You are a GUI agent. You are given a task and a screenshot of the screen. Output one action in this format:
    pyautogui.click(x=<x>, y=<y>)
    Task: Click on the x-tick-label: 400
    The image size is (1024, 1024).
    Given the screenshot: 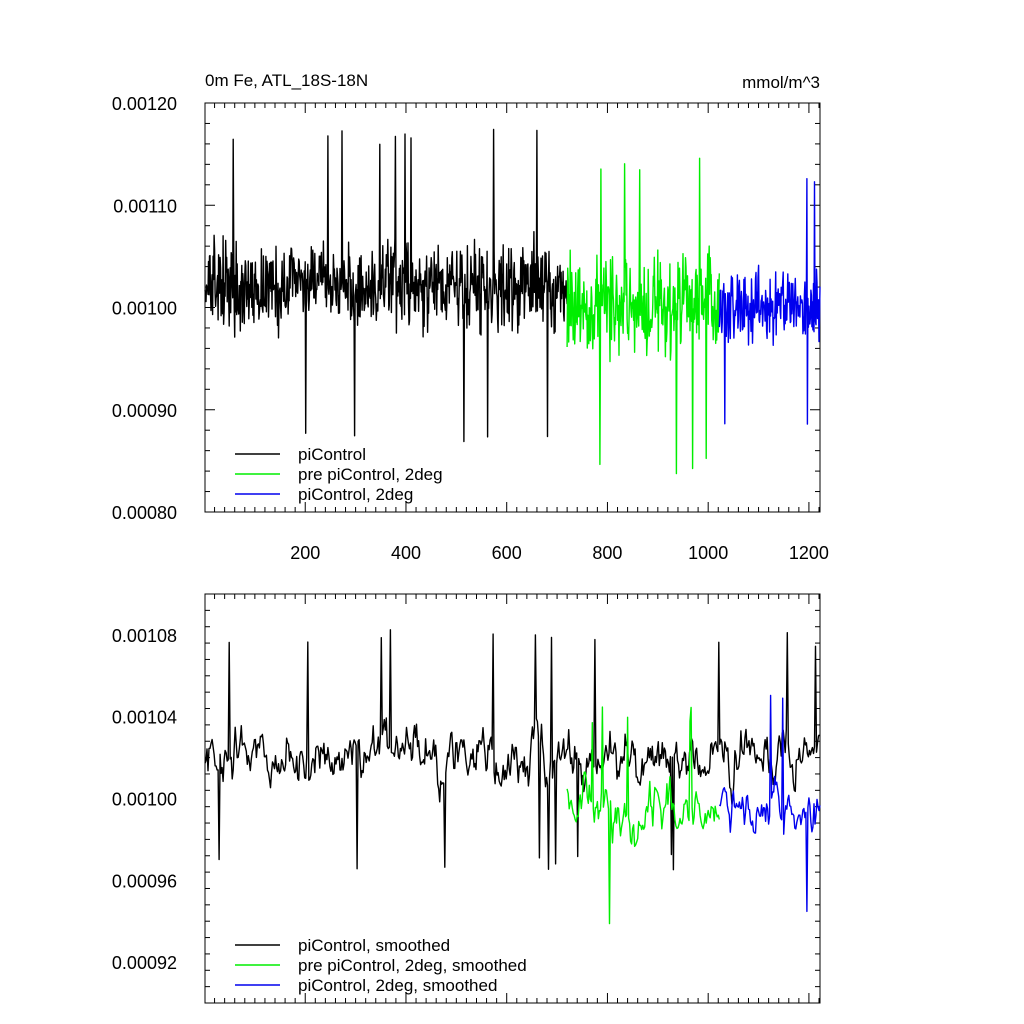 What is the action you would take?
    pyautogui.click(x=406, y=553)
    